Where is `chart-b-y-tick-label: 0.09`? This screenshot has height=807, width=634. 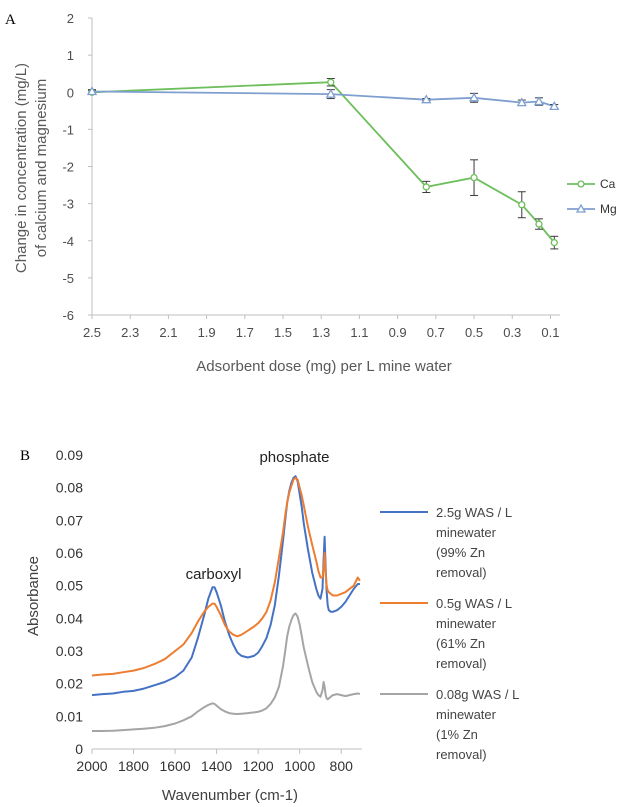
chart-b-y-tick-label: 0.09 is located at coordinates (69, 455).